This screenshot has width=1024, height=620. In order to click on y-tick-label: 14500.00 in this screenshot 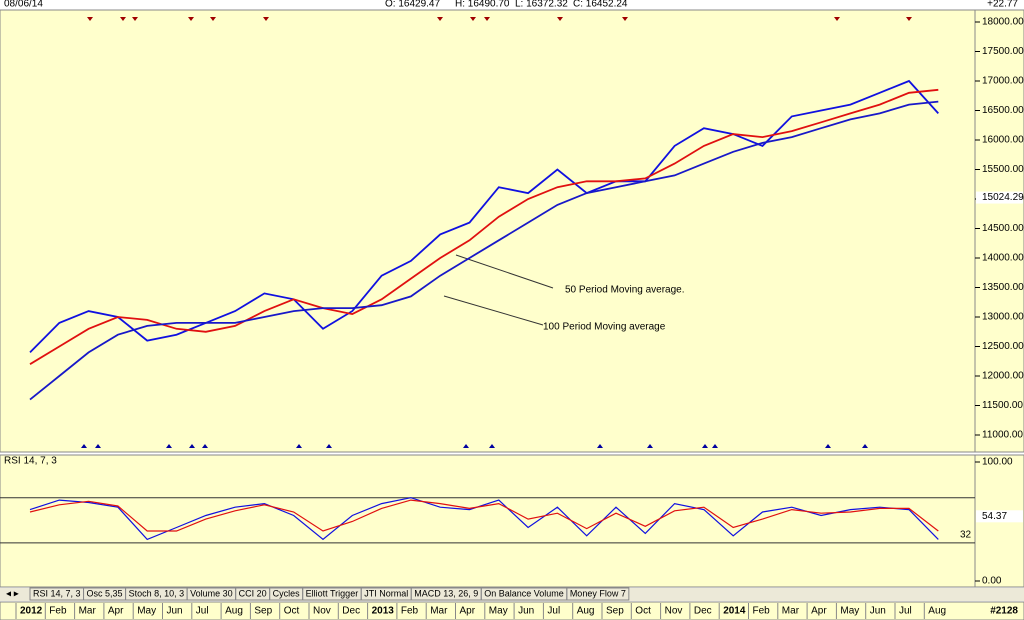, I will do `click(1003, 228)`.